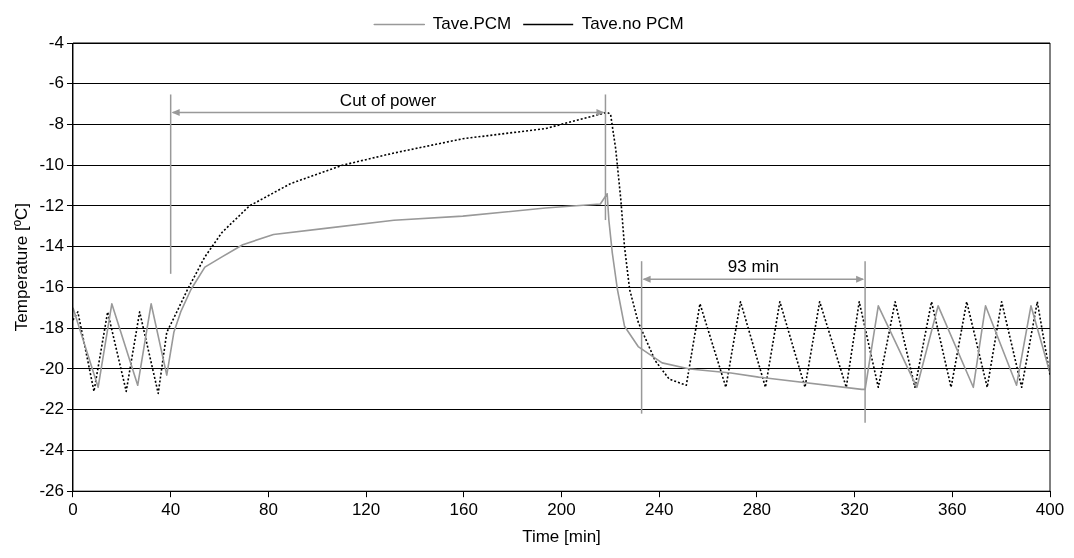  What do you see at coordinates (51, 287) in the screenshot?
I see `y-tick-label: -16` at bounding box center [51, 287].